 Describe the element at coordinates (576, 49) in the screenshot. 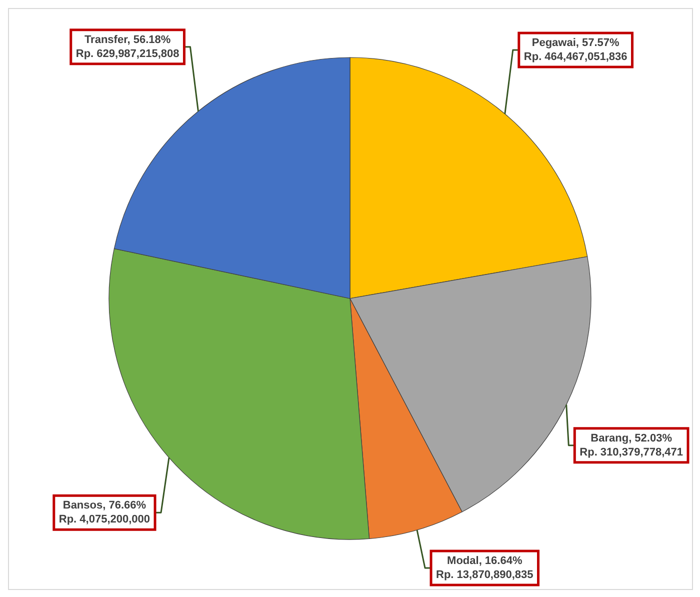

I see `slice-label: Pegawai, 57.57% Rp. 464,467,051,836` at that location.